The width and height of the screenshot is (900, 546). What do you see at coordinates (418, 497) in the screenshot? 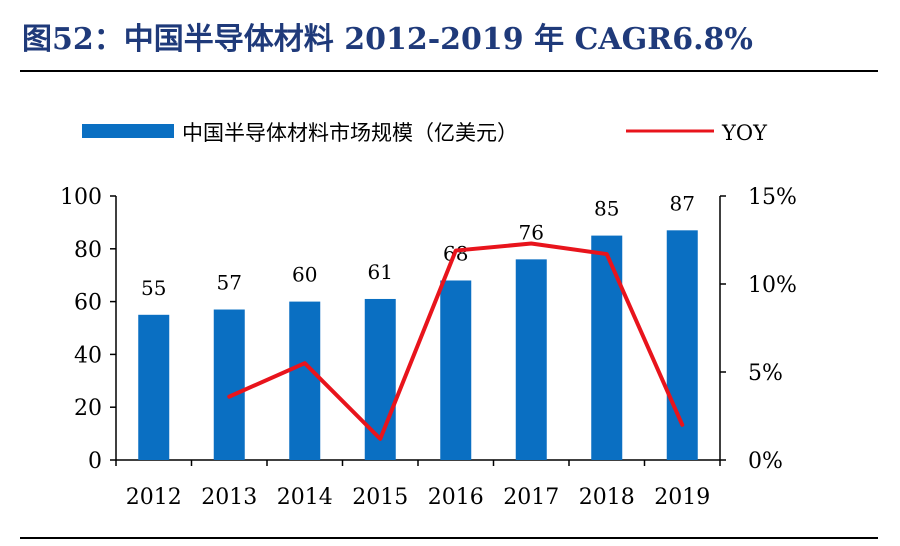
I see `x-tick-labels: 2012 2013 2014 2015 2016 2017 2018 2019` at bounding box center [418, 497].